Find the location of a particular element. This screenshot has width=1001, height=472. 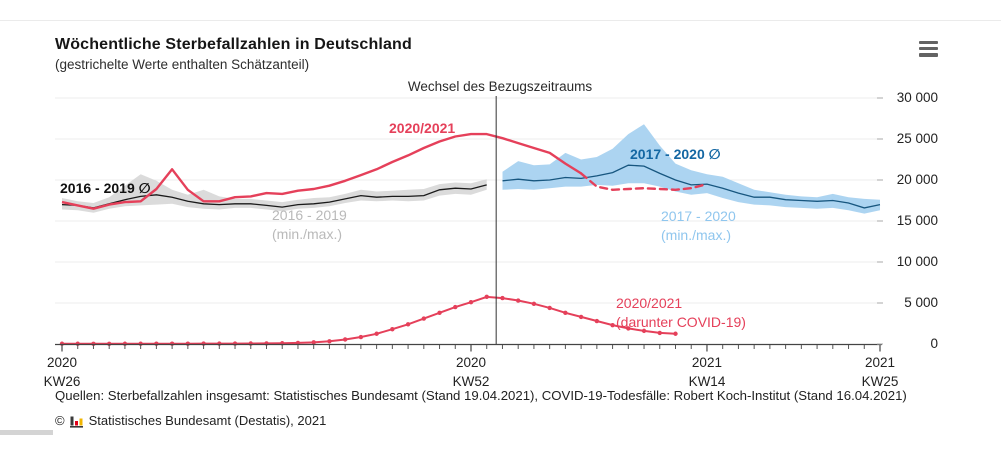

y-axis-label: 5 000 is located at coordinates (921, 302).